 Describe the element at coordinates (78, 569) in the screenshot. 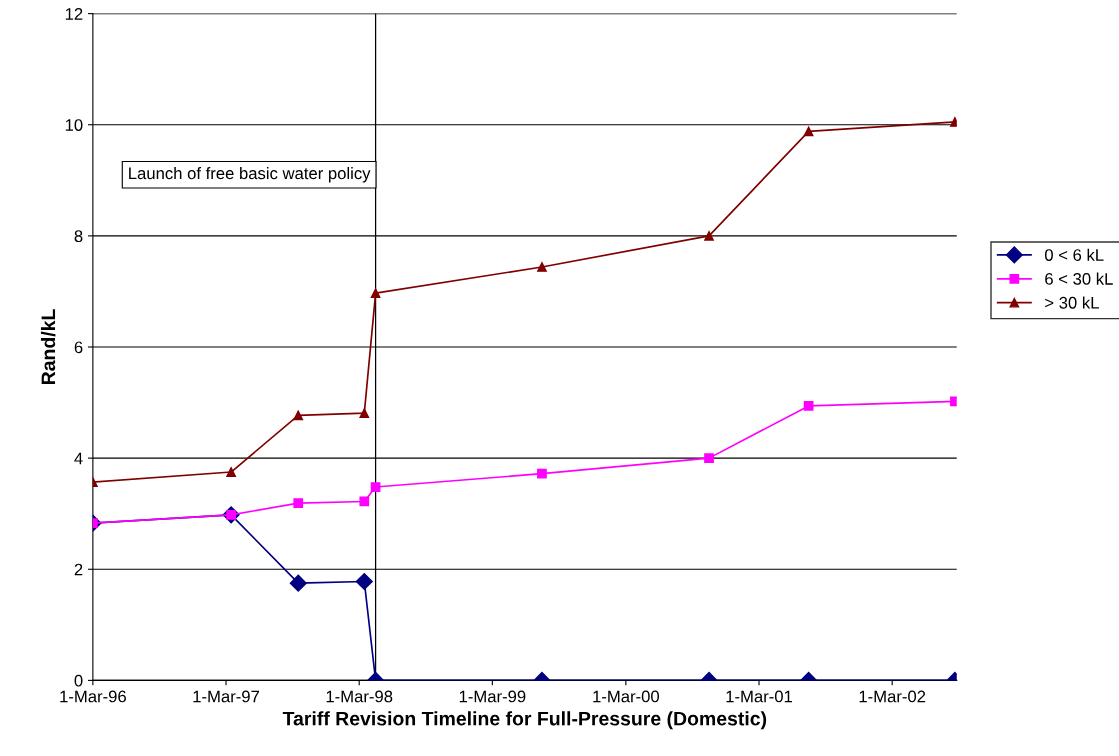

I see `y-tick-label: 2` at that location.